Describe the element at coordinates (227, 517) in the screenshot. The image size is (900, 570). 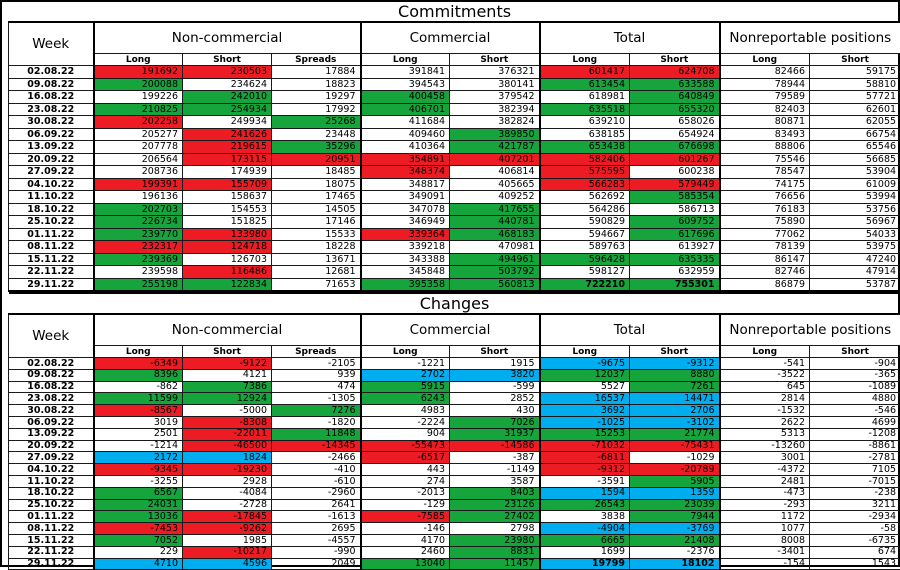
I see `cell: -17845` at that location.